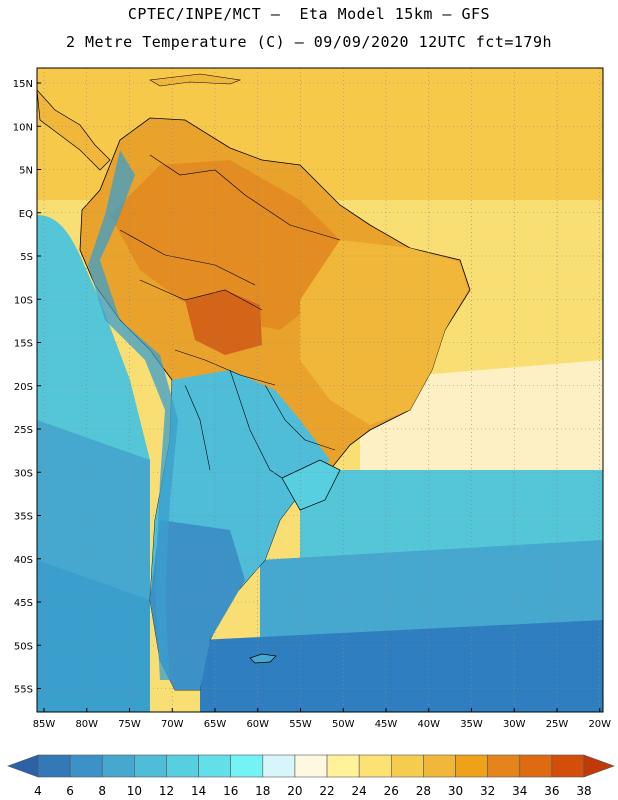 This screenshot has width=618, height=800. I want to click on brazil-east-warm, so click(384, 332).